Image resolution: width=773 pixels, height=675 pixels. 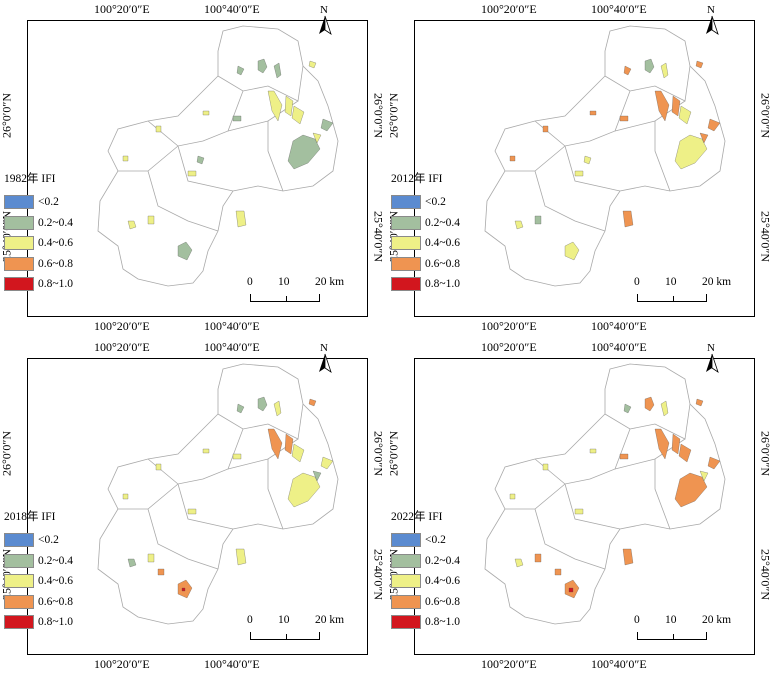 What do you see at coordinates (619, 664) in the screenshot?
I see `lon-label-bottom-2: 100°40′0″E` at bounding box center [619, 664].